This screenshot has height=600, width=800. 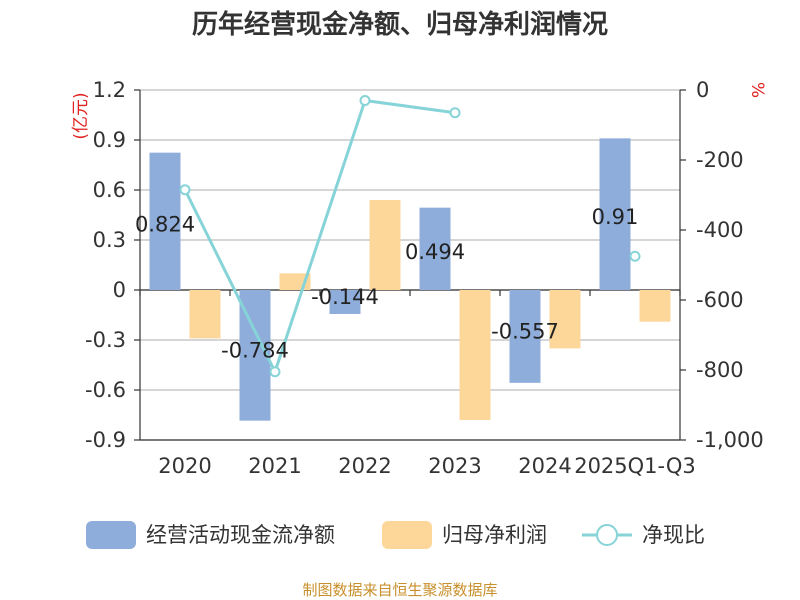 What do you see at coordinates (525, 331) in the screenshot?
I see `data-label: -0.557` at bounding box center [525, 331].